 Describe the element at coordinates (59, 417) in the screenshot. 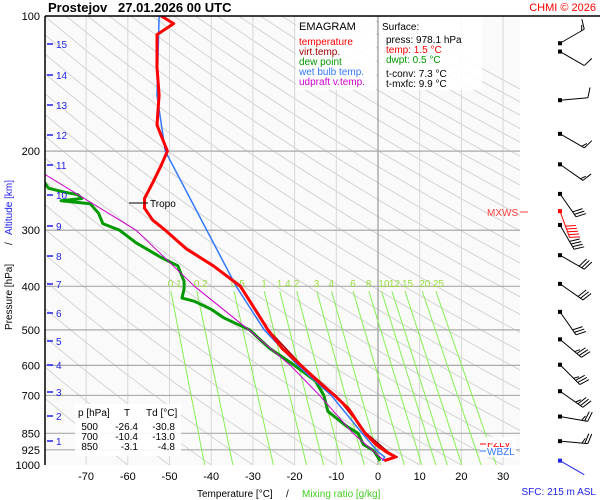

I see `altitude-label: 2` at that location.